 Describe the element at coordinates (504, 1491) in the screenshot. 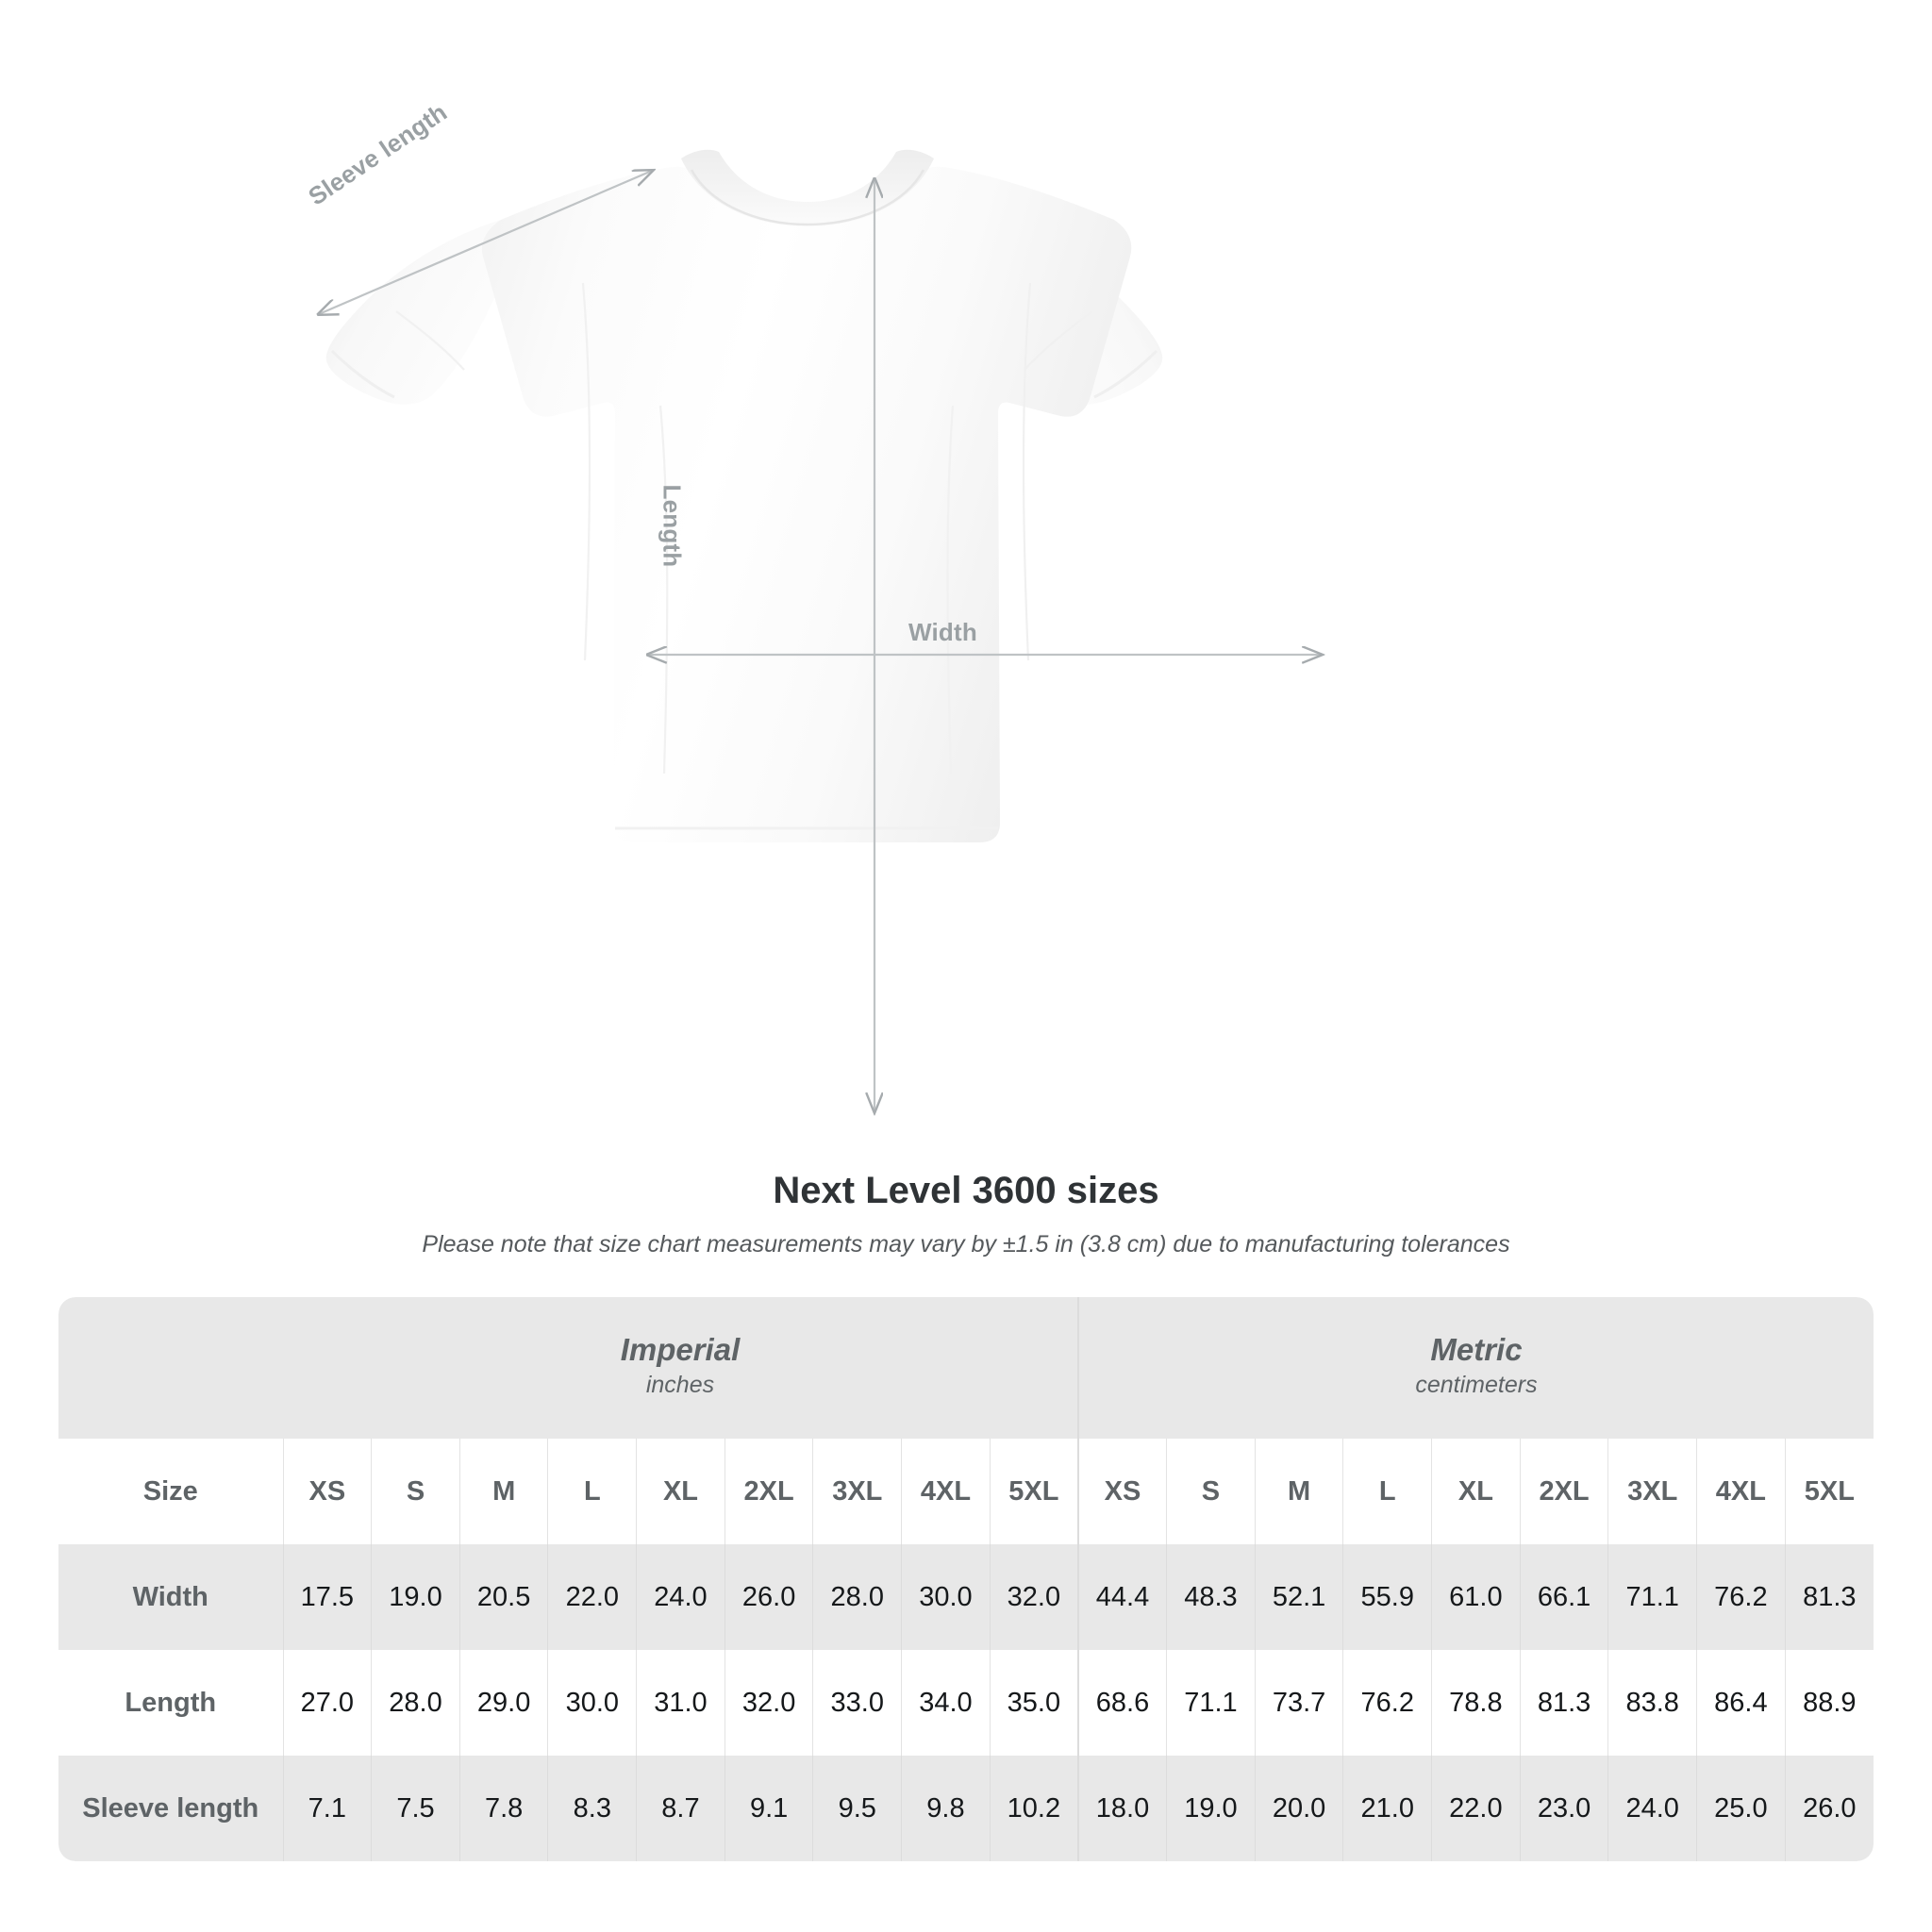

I see `size-header-imperial-m: M` at that location.